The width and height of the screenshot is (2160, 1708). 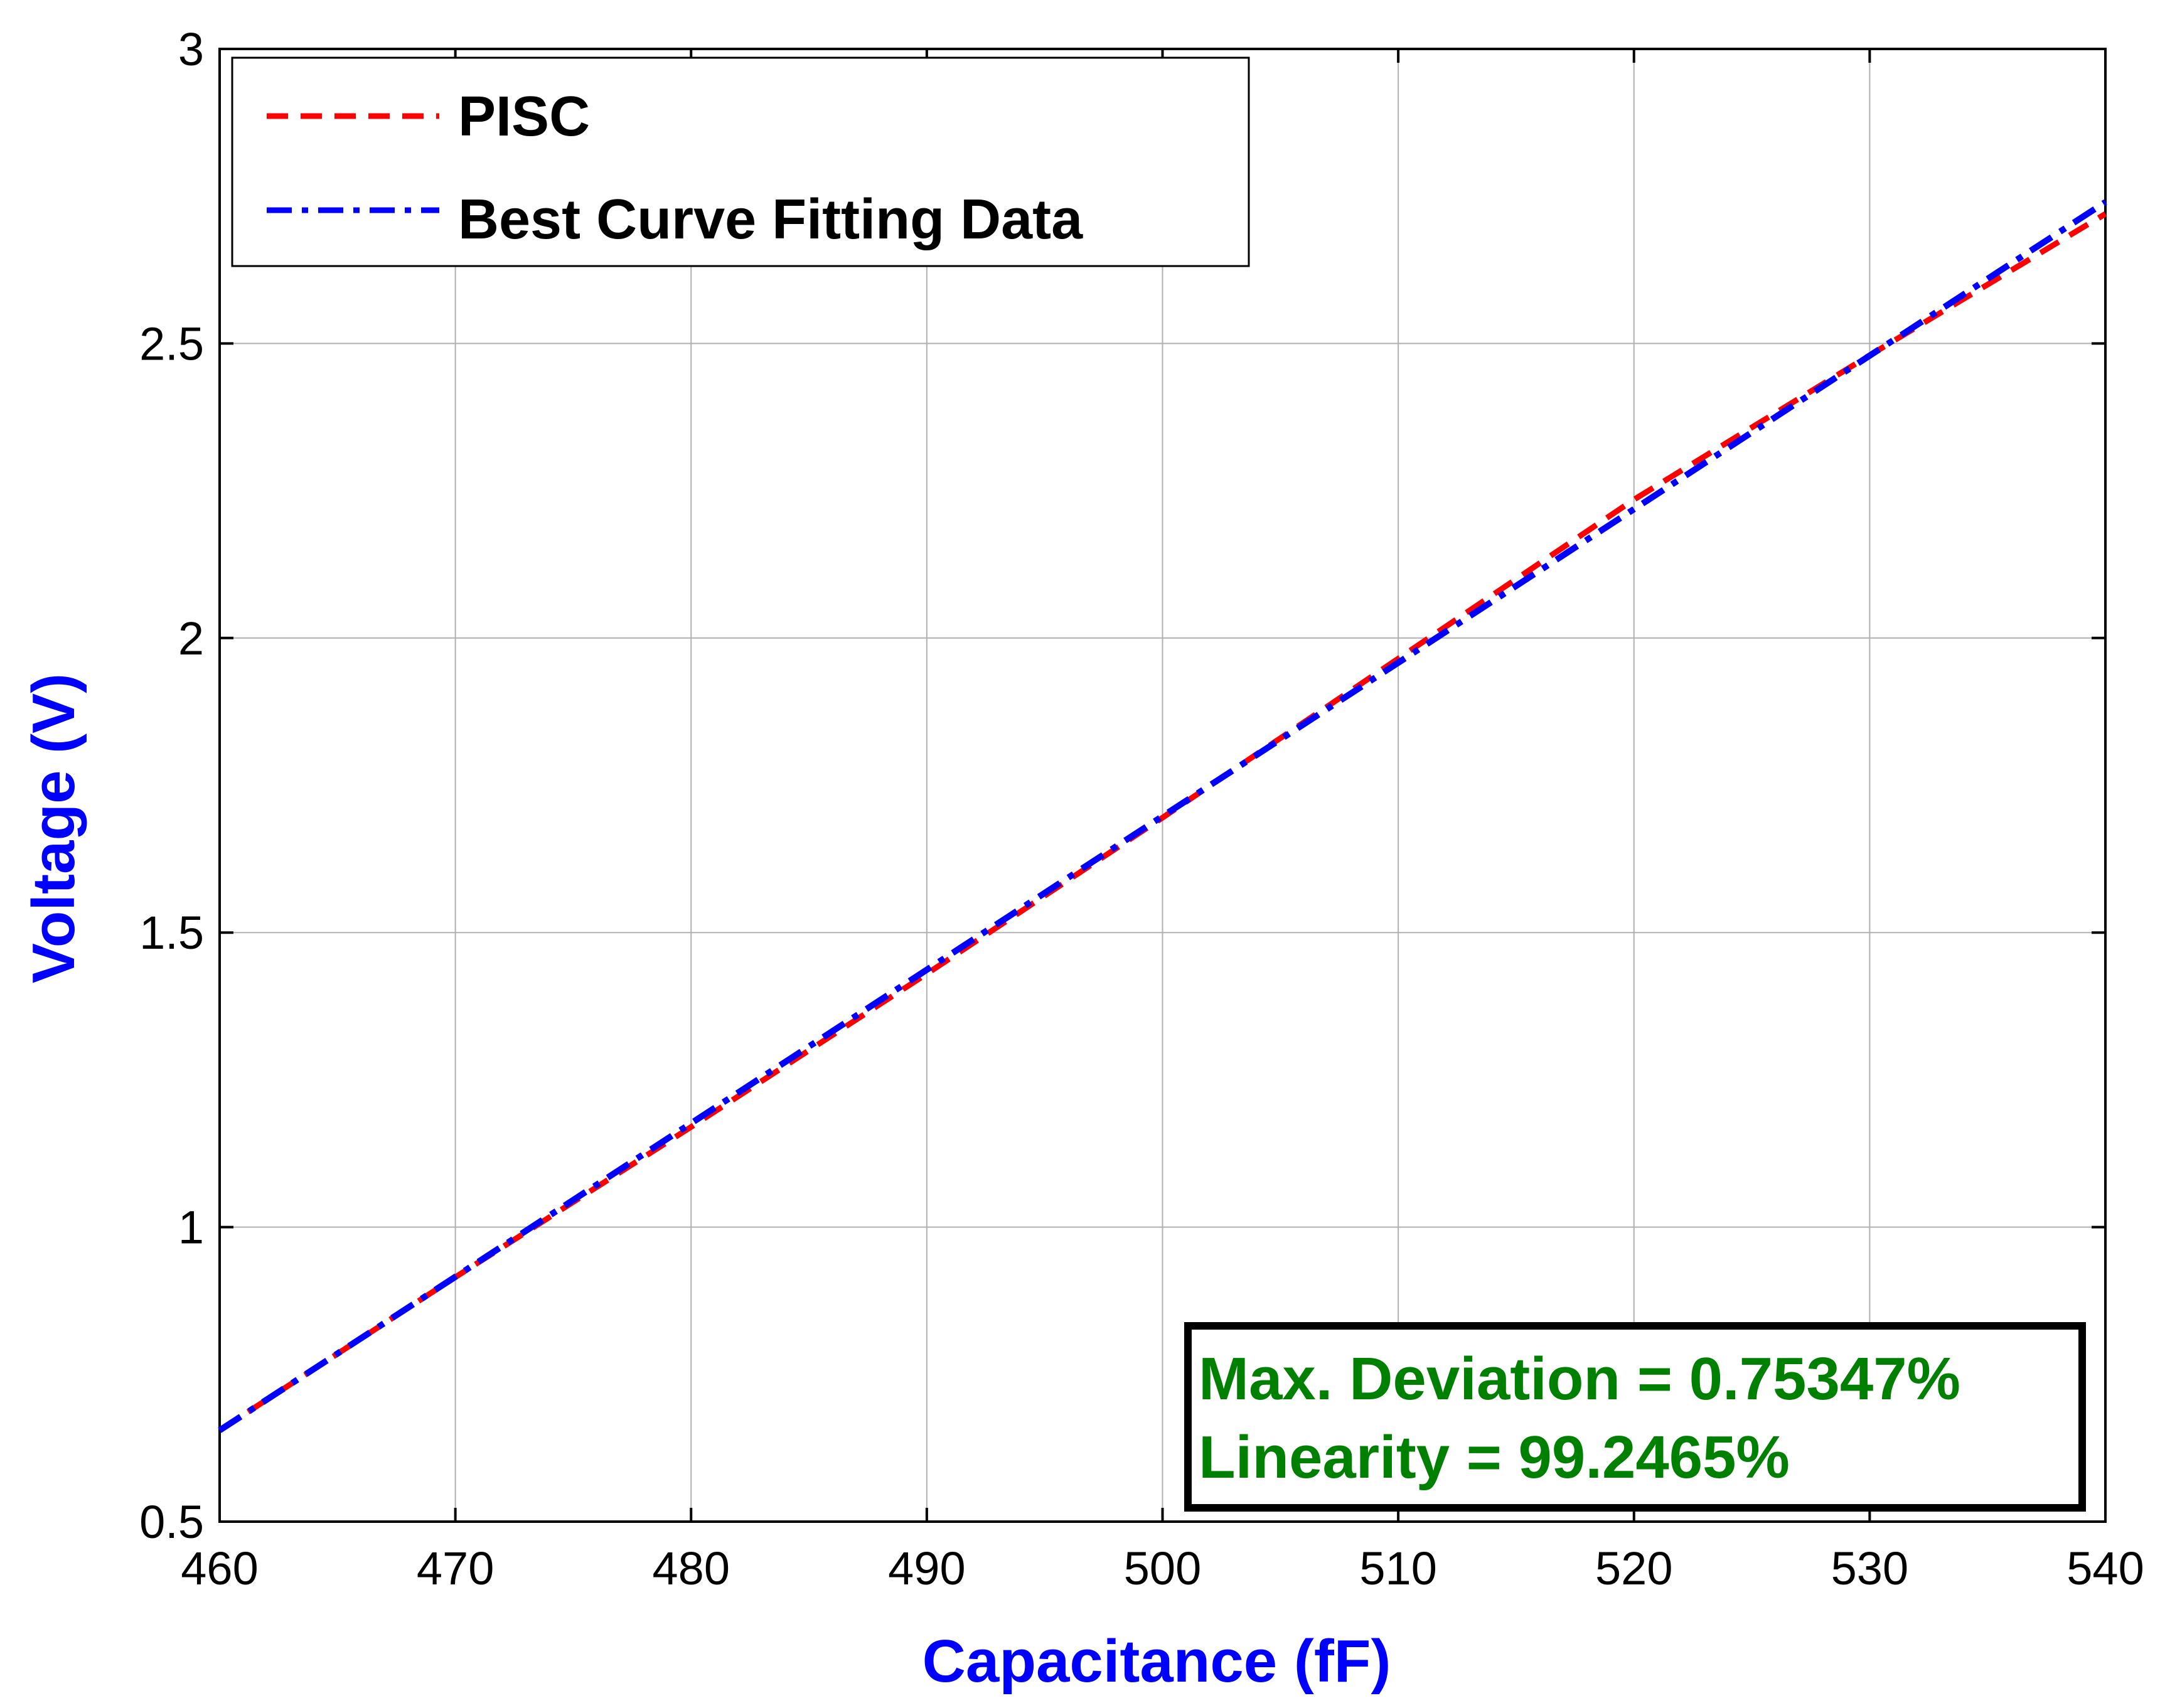 I want to click on y-tick-label: 1.5, so click(x=172, y=933).